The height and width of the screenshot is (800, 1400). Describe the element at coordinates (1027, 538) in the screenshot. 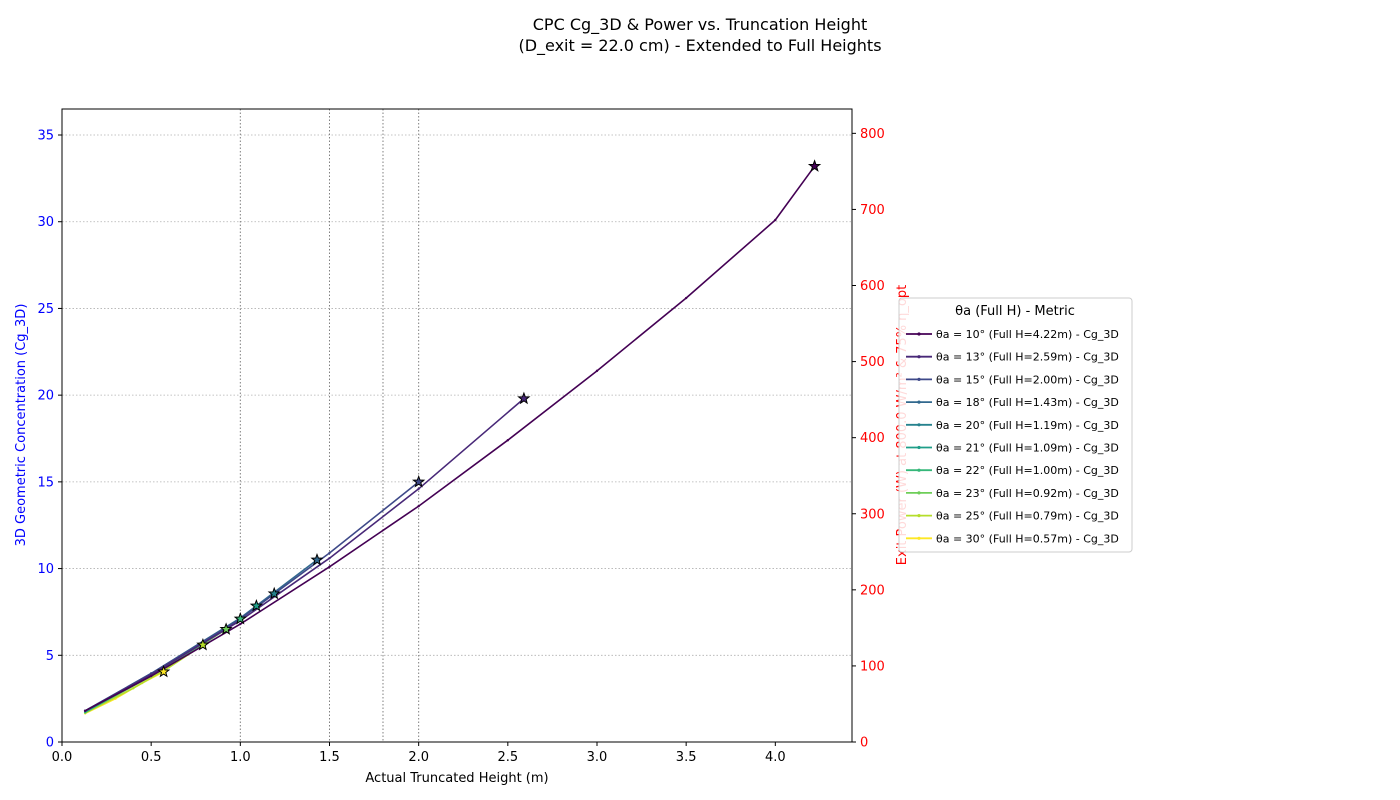

I see `legend-entry: θa = 30° (Full H=0.57m) - Cg_3D` at that location.